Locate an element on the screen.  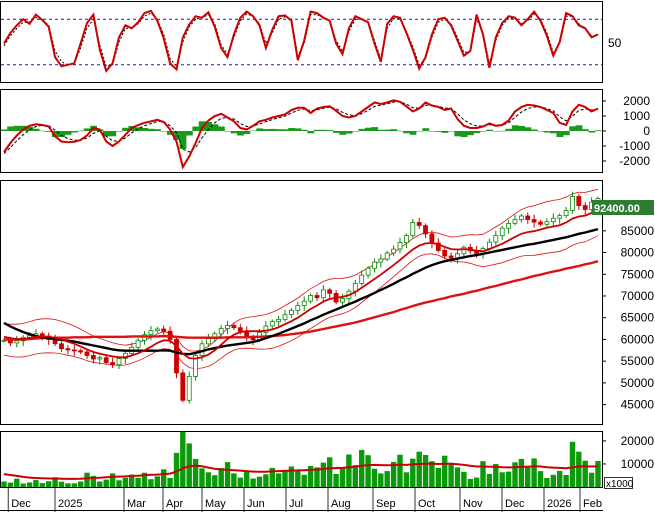
last-price-tag is located at coordinates (623, 207).